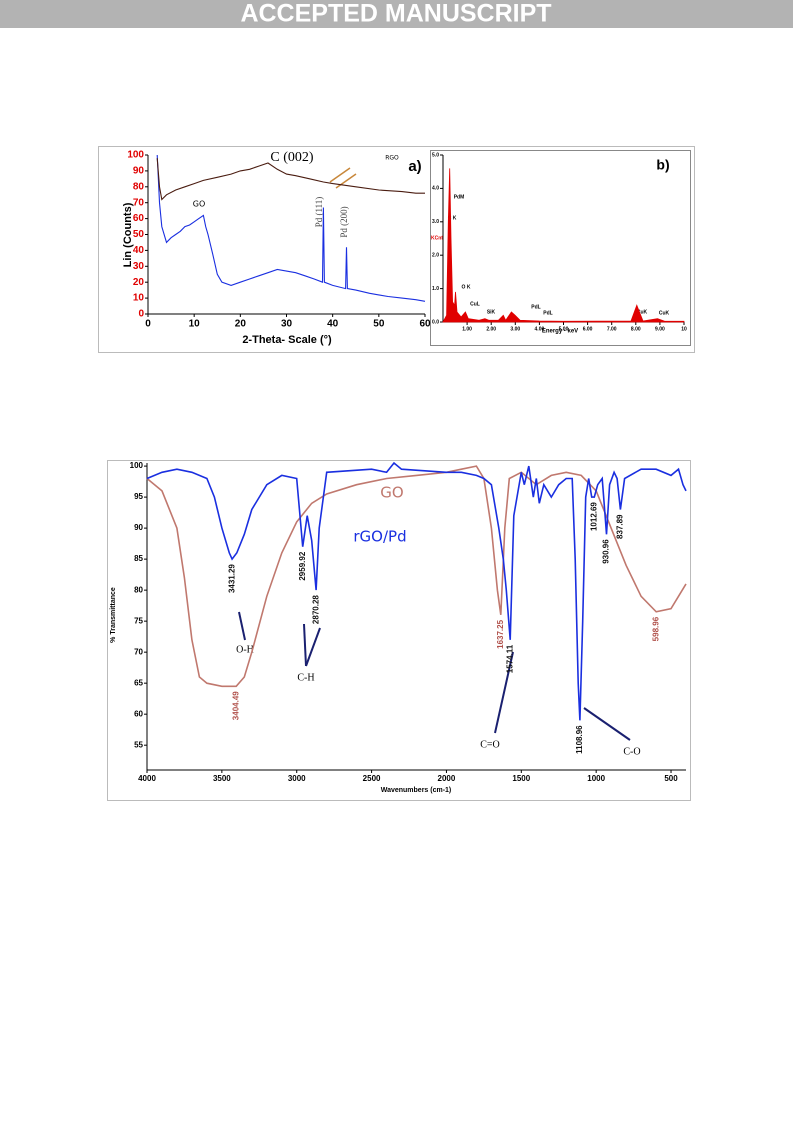 Image resolution: width=793 pixels, height=1128 pixels. What do you see at coordinates (515, 329) in the screenshot?
I see `x-tick-label: 3.00` at bounding box center [515, 329].